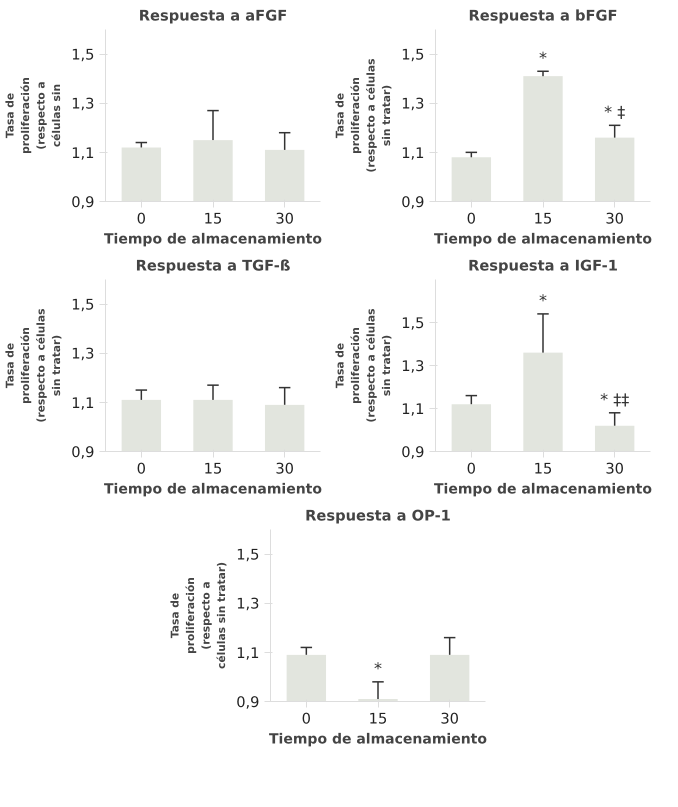 The width and height of the screenshot is (678, 807). Describe the element at coordinates (33, 115) in the screenshot. I see `y-axis-title: Tasa de proliferación (respecto a células sin` at that location.